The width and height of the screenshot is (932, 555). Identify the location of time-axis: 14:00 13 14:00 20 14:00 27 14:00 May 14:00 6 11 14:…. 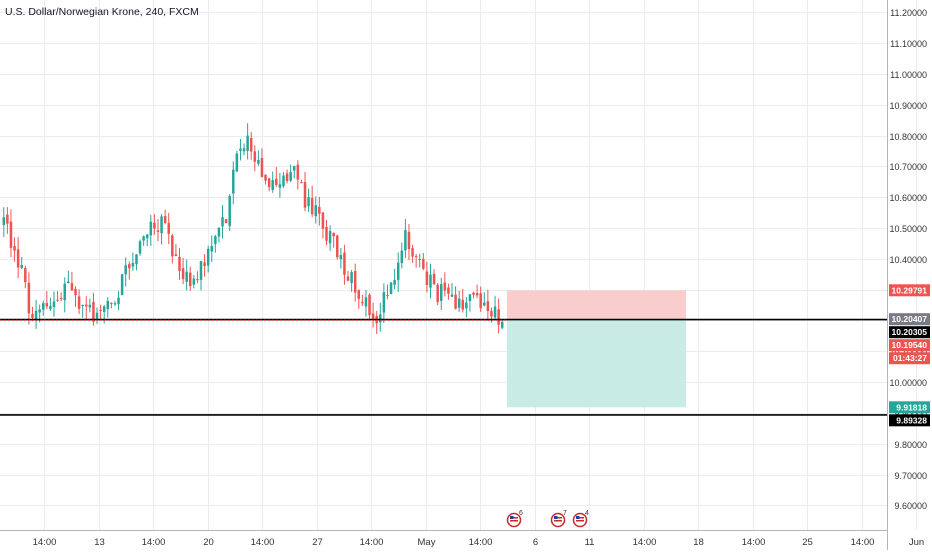
(479, 542).